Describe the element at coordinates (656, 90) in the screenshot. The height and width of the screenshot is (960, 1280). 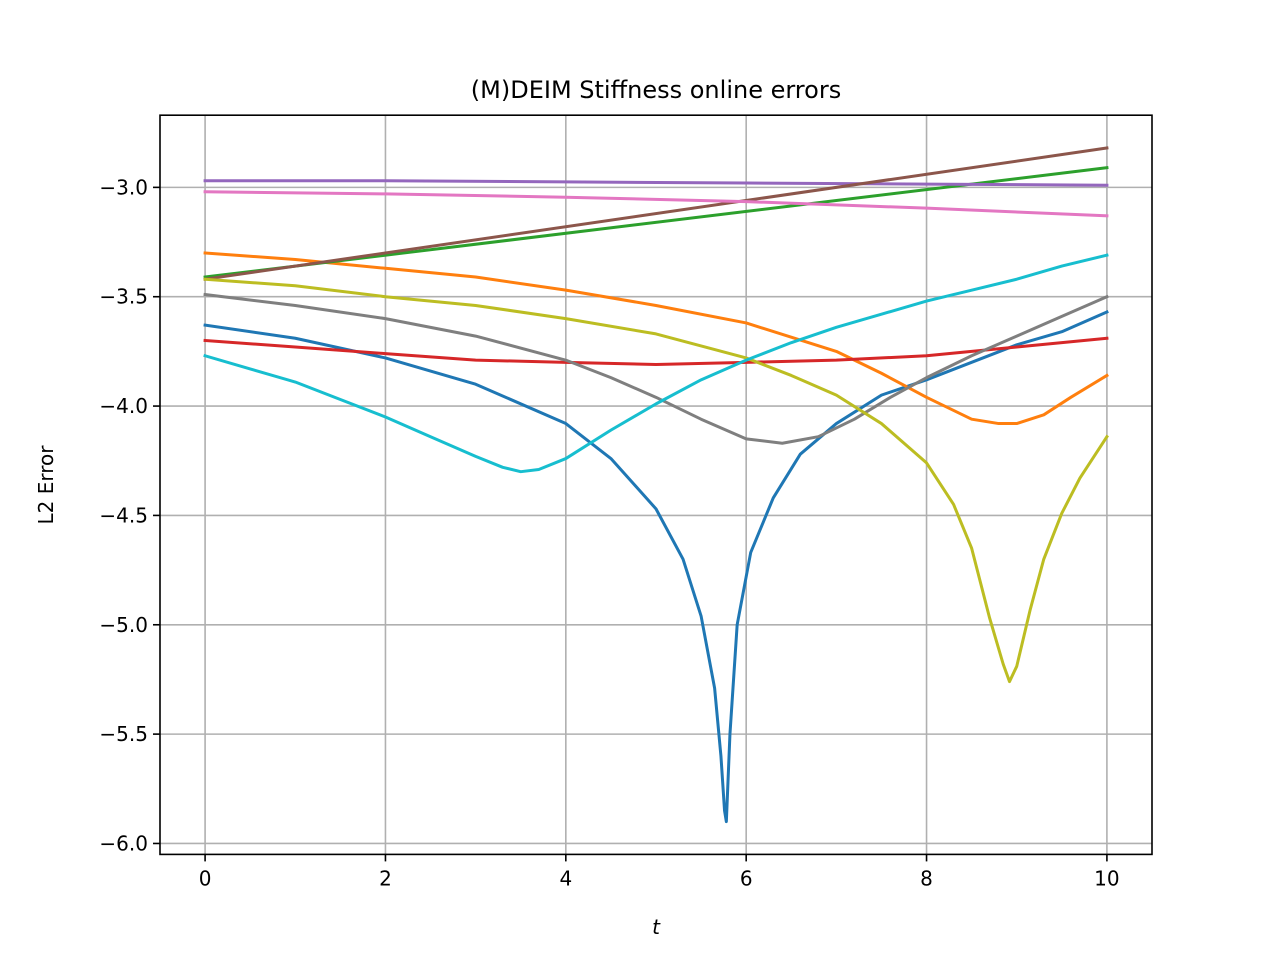
I see `chart-title: (M)DEIM Stiffness online errors` at that location.